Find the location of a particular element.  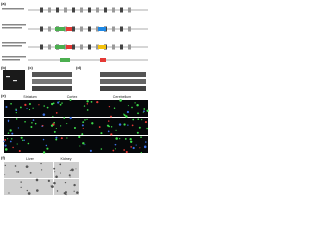

column-label: Cortex is located at coordinates (72, 97).